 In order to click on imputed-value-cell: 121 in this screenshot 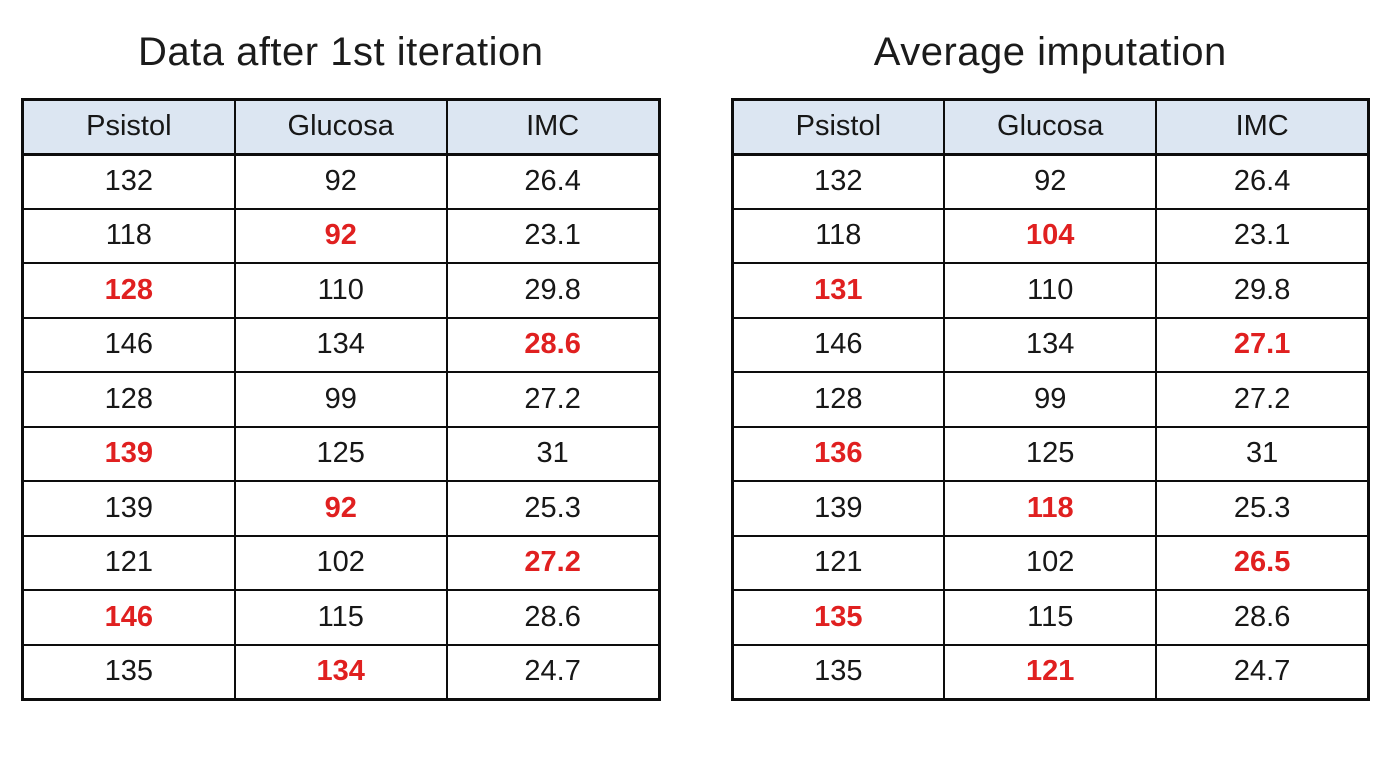, I will do `click(1050, 671)`.